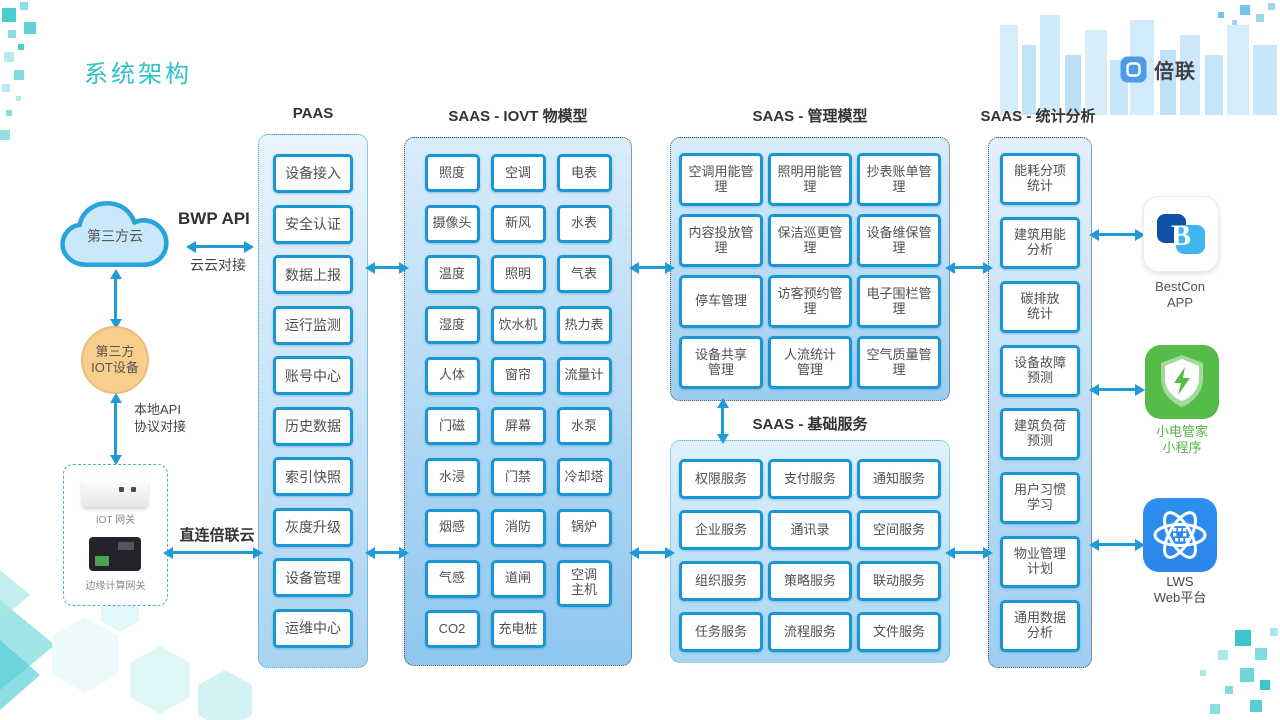  What do you see at coordinates (722, 421) in the screenshot?
I see `arrow-mgmt-base` at bounding box center [722, 421].